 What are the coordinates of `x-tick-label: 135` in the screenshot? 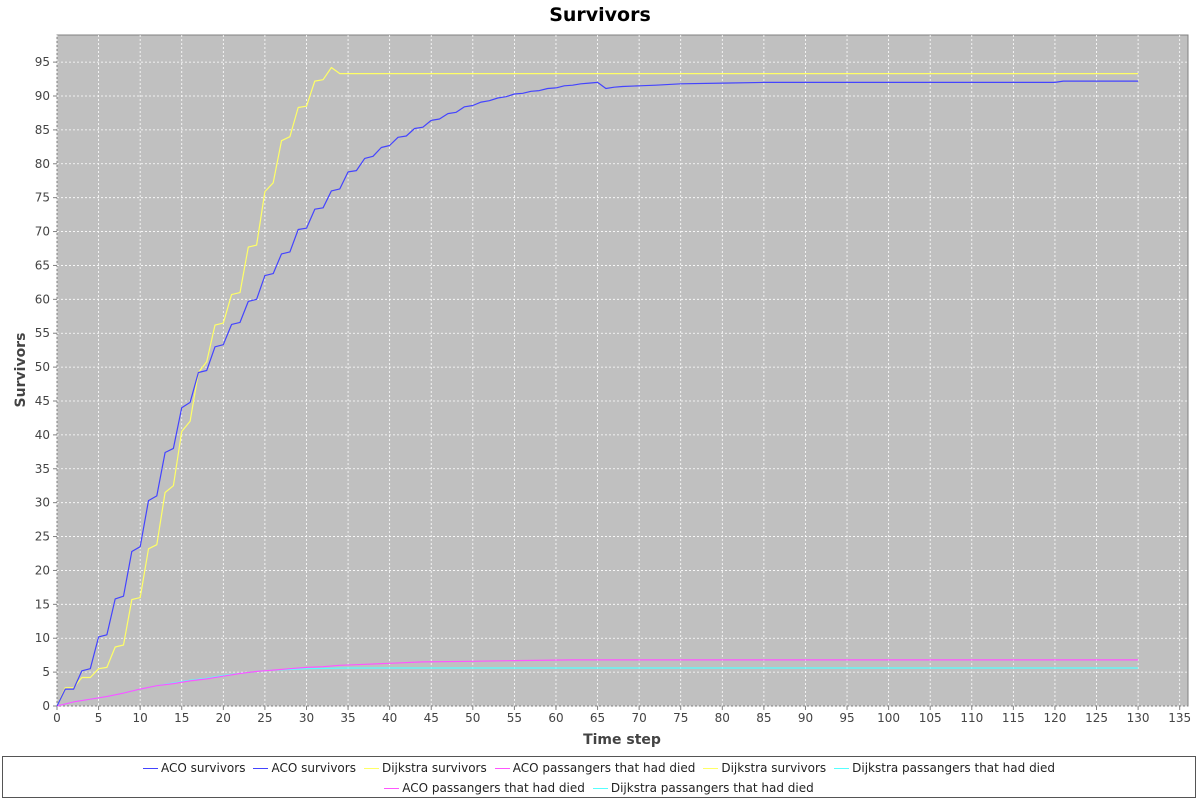 It's located at (1179, 718).